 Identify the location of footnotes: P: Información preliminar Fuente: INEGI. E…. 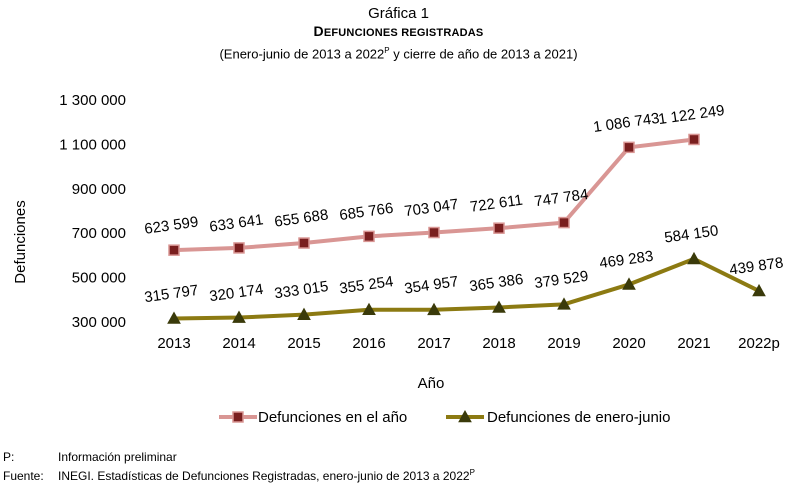
(239, 466).